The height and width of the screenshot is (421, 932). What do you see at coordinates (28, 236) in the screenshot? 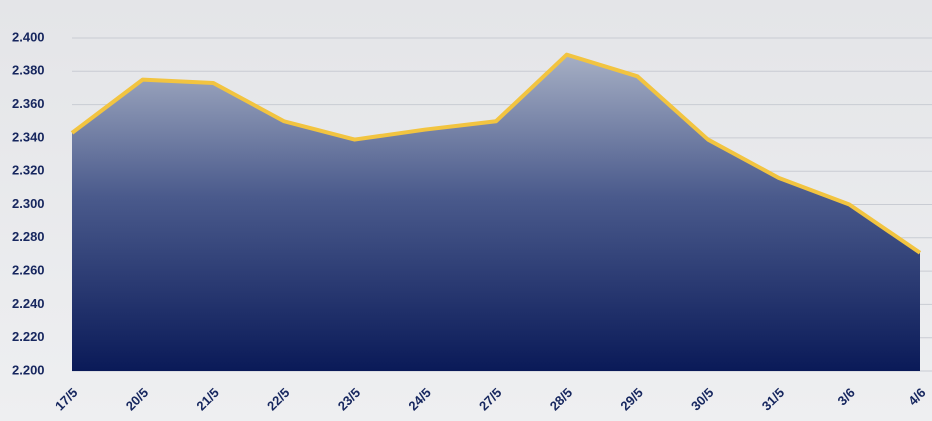
I see `y-tick-label: 2.280` at bounding box center [28, 236].